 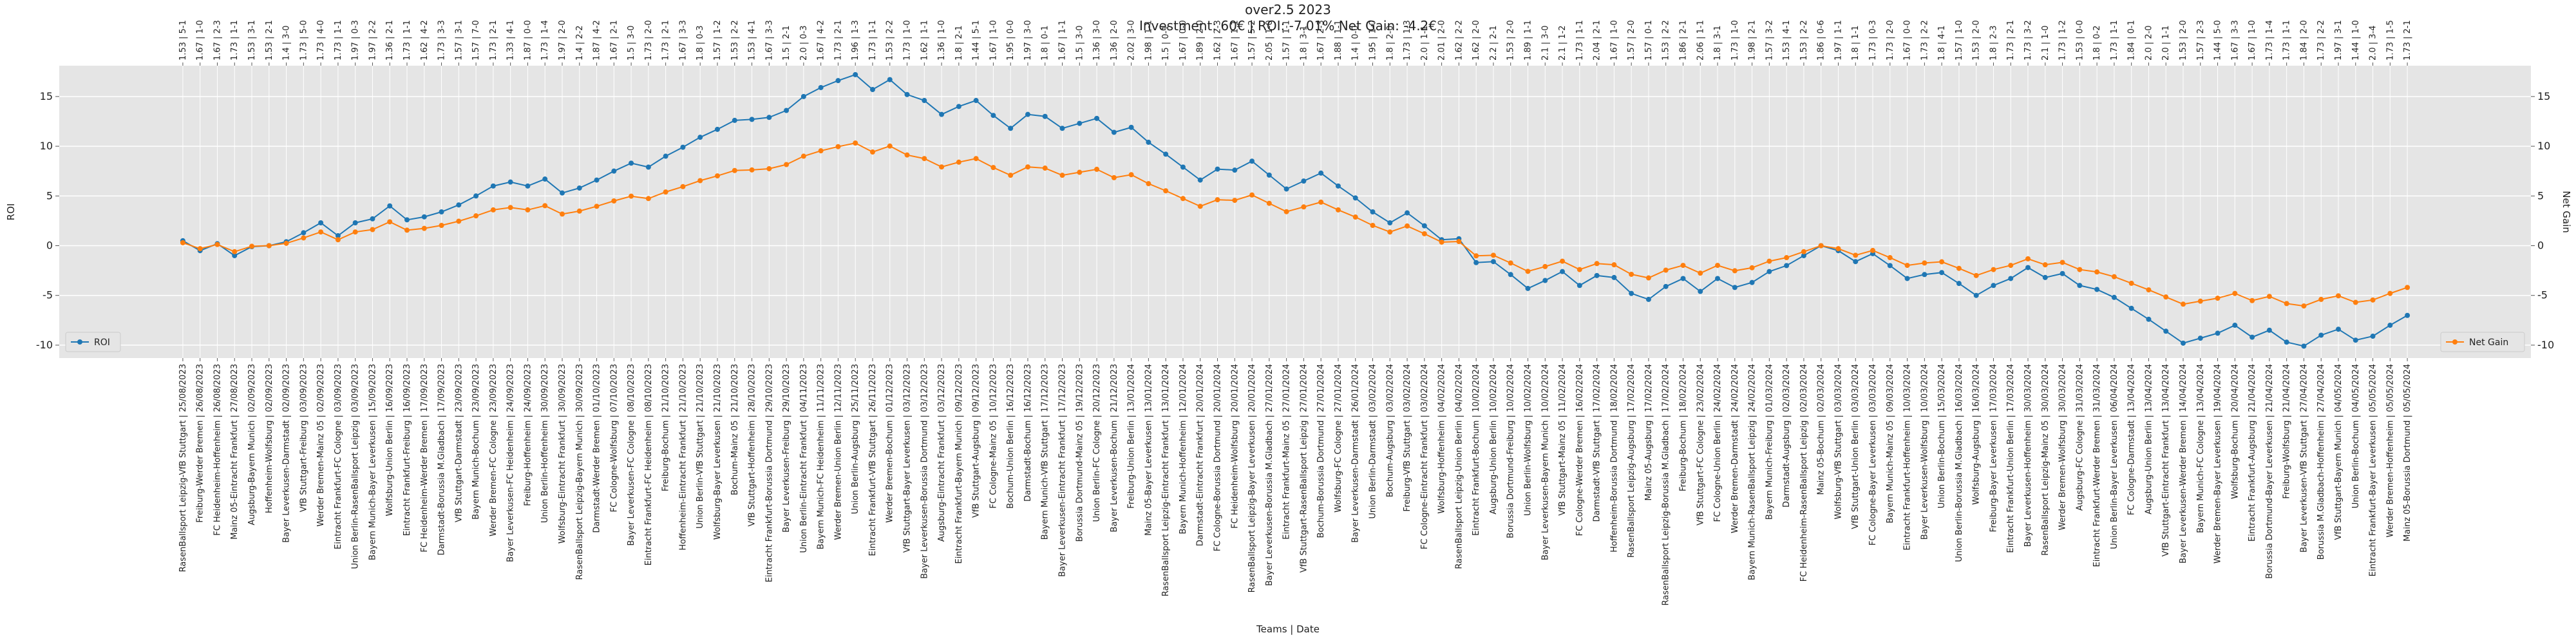 I want to click on x-tick-label: Darmstadt-Bochum | 16/12/2023, so click(x=1028, y=433).